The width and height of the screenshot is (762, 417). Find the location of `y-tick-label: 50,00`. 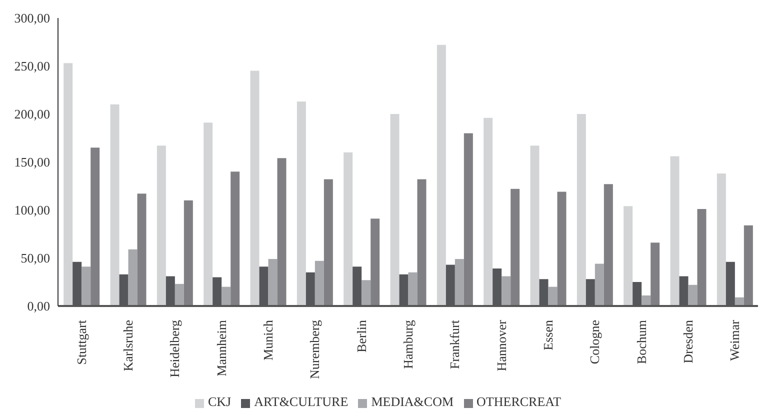

y-tick-label: 50,00 is located at coordinates (35, 258).